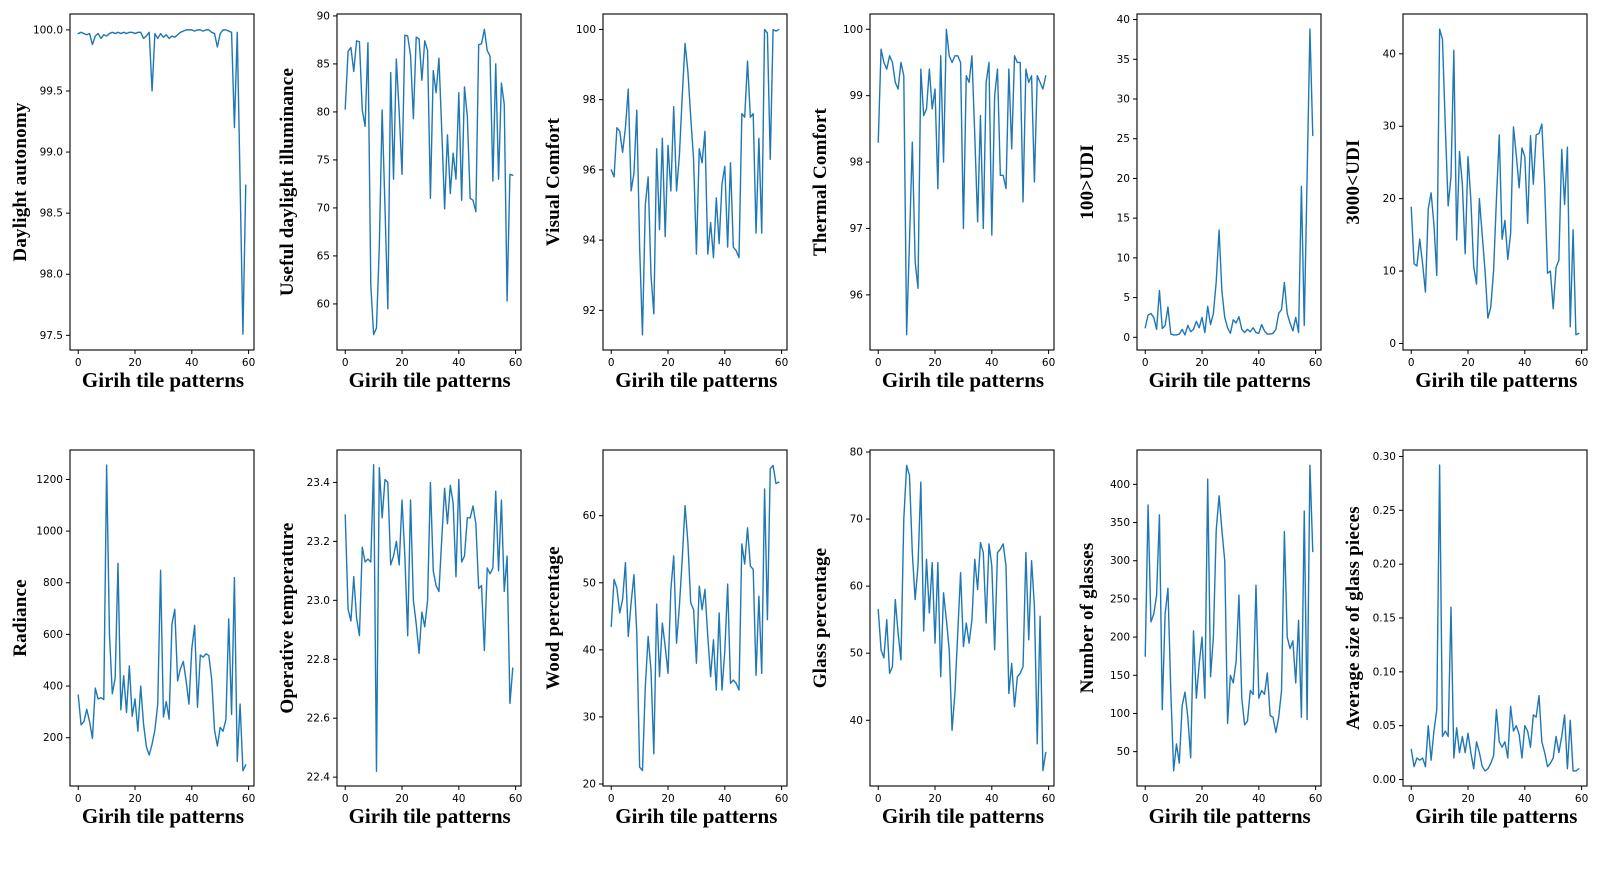 This screenshot has height=873, width=1600. What do you see at coordinates (1120, 561) in the screenshot?
I see `y-tick-label: 300` at bounding box center [1120, 561].